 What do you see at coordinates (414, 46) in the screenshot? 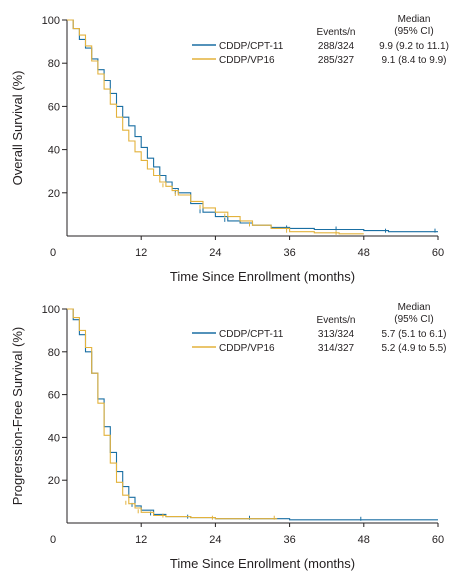
I see `legend-median-1: 9.9 (9.2 to 11.1)` at bounding box center [414, 46].